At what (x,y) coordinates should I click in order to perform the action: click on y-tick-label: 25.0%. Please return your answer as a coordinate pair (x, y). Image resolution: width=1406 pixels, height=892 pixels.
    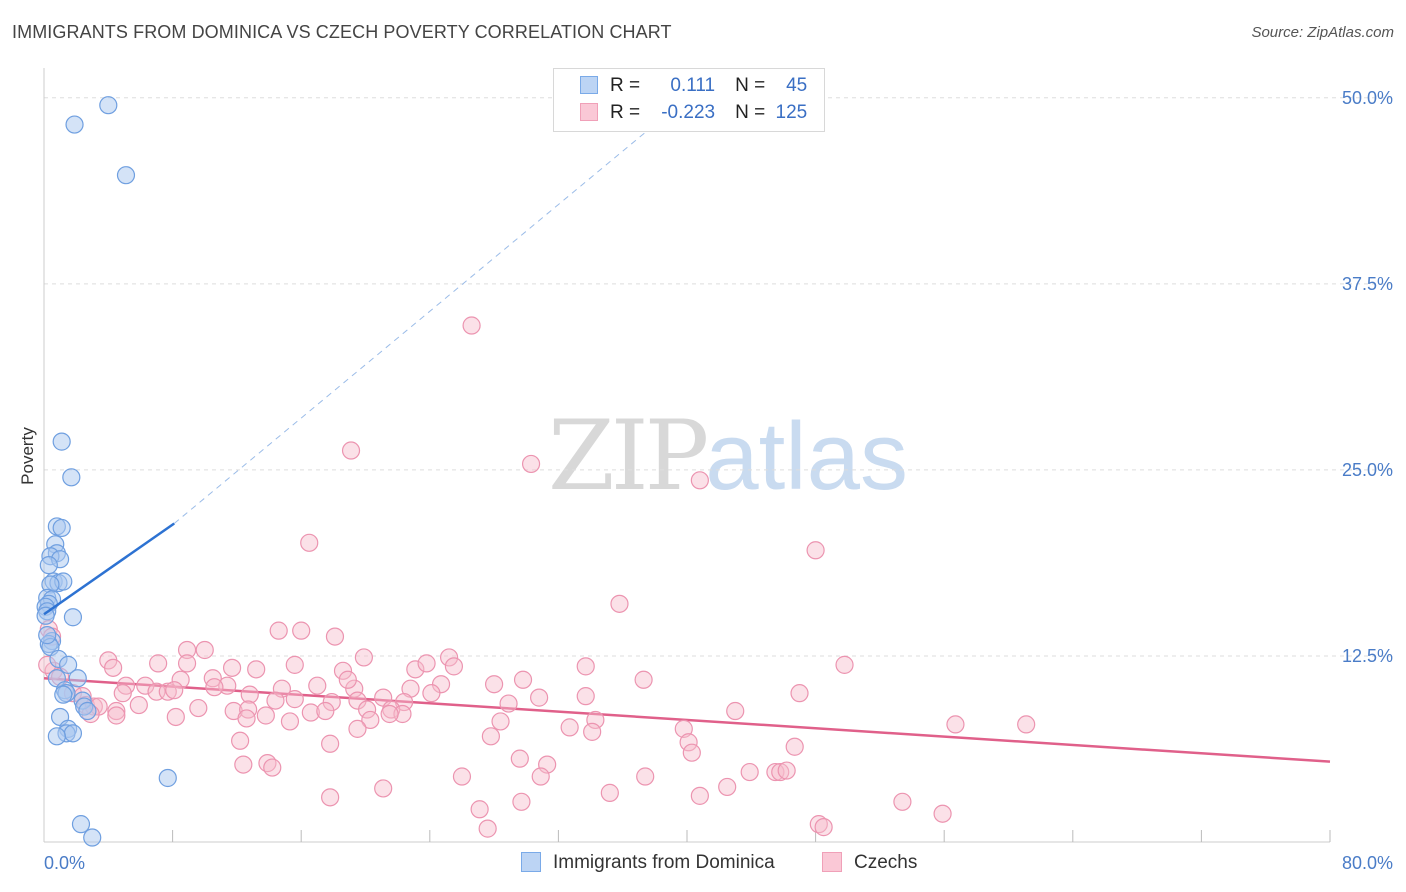
    Looking at the image, I should click on (1367, 470).